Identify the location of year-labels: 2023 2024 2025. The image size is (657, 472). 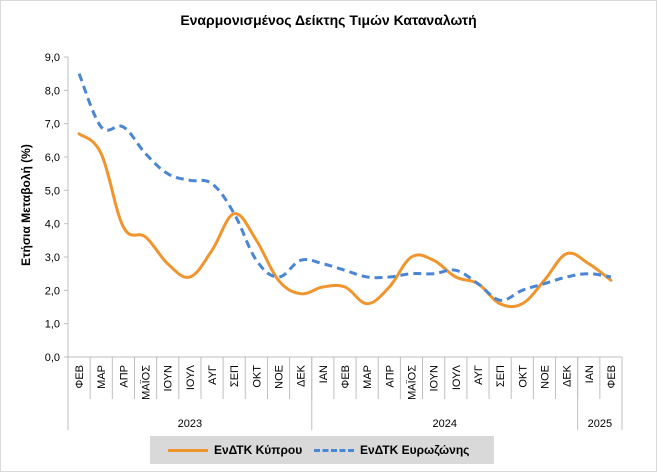
(395, 424).